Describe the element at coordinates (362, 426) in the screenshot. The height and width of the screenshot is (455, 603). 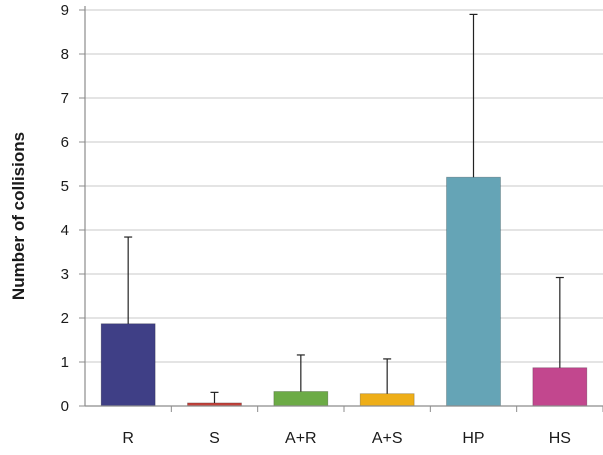
I see `x-tick-labels: R S A+R A+S HP HS` at that location.